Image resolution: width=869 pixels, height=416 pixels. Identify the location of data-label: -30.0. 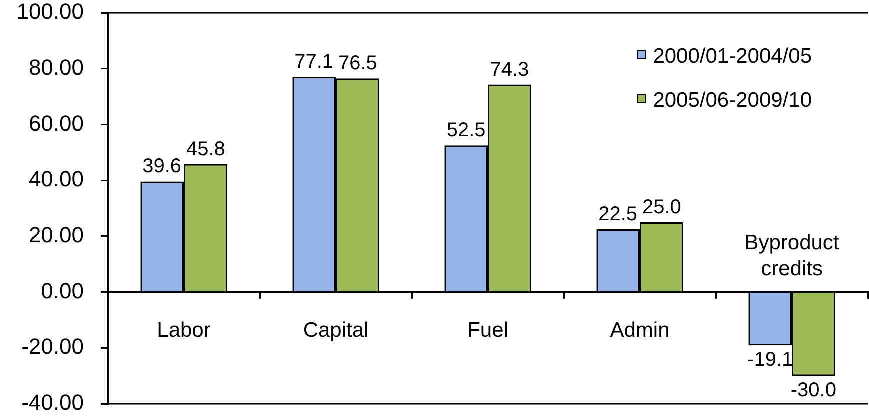
(813, 391).